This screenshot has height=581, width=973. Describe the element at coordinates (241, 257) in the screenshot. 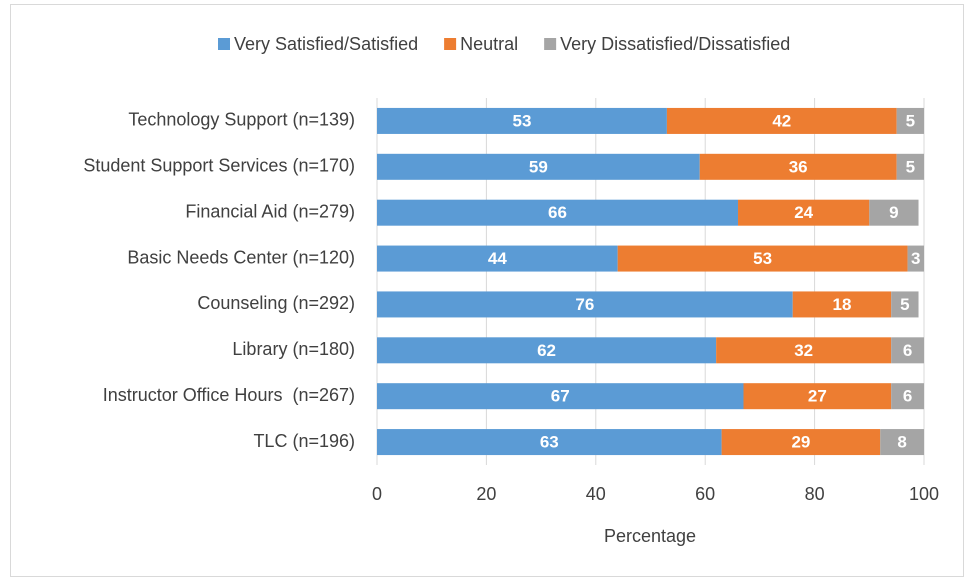

I see `y-tick-label: Basic Needs Center (n=120)` at that location.